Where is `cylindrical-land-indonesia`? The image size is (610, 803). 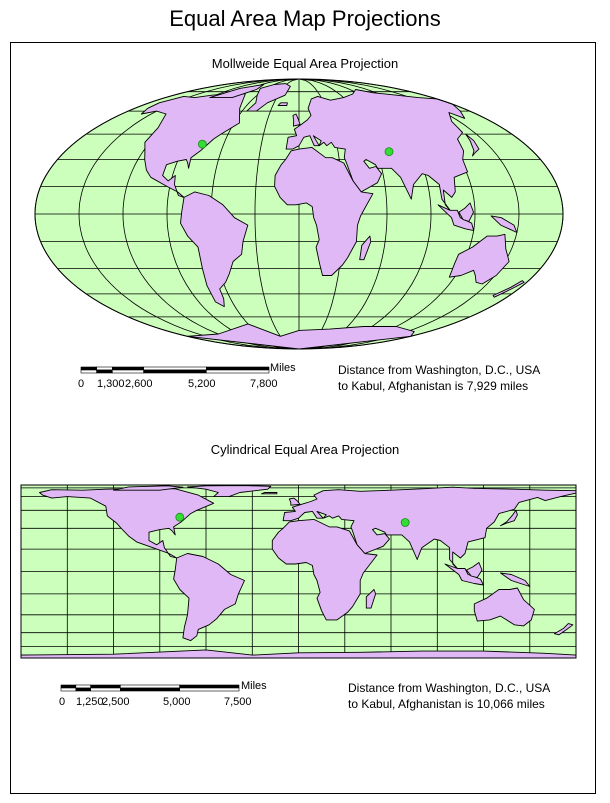 cylindrical-land-indonesia is located at coordinates (464, 574).